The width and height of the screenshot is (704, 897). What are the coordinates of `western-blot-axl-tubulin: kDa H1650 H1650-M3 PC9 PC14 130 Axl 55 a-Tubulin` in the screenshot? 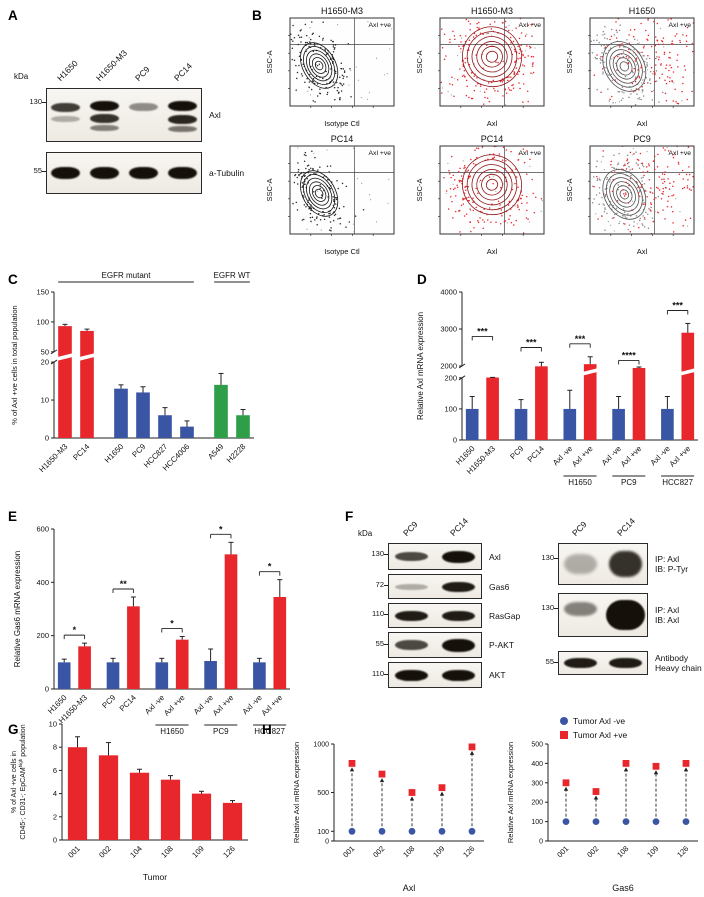 It's located at (128, 130).